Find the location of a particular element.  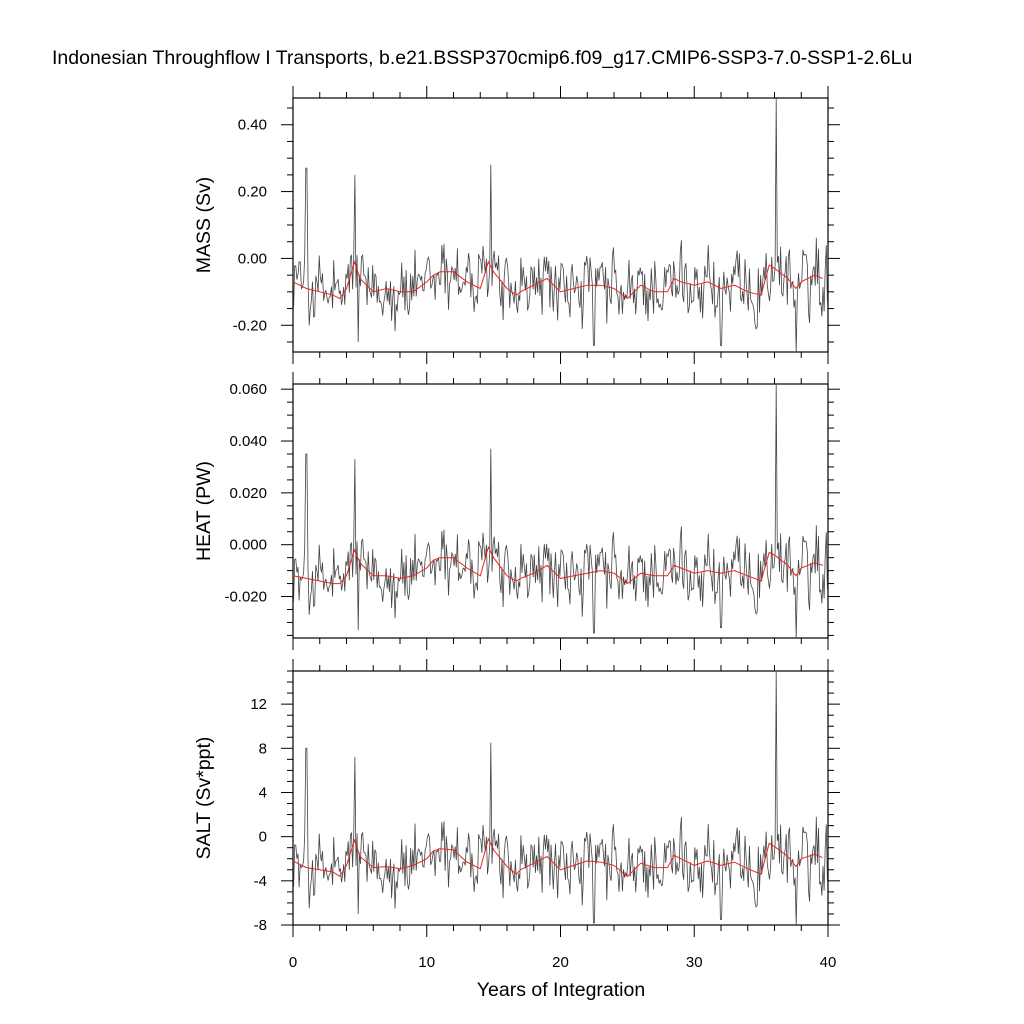

x-tick-label: 30 is located at coordinates (694, 962).